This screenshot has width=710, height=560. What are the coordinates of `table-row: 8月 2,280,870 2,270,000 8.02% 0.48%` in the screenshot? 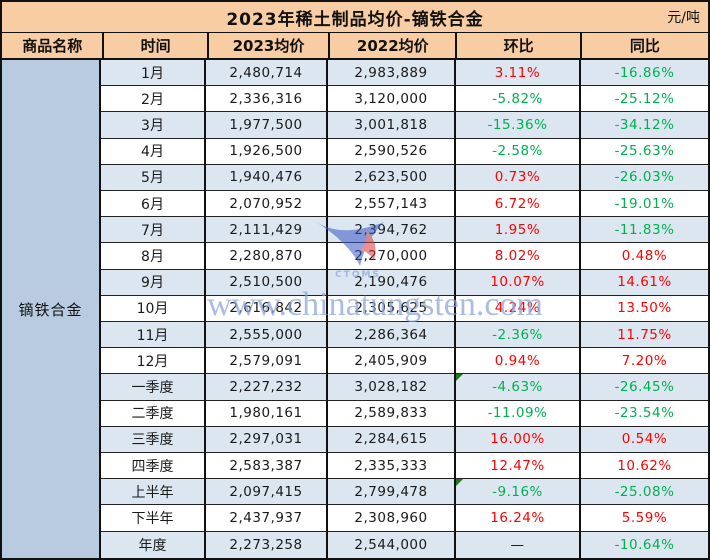 It's located at (404, 256).